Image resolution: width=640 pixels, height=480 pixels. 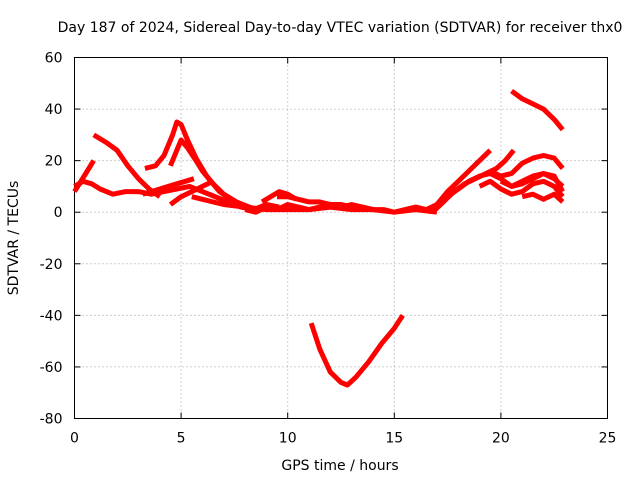 What do you see at coordinates (54, 110) in the screenshot?
I see `y-tick-label: 40` at bounding box center [54, 110].